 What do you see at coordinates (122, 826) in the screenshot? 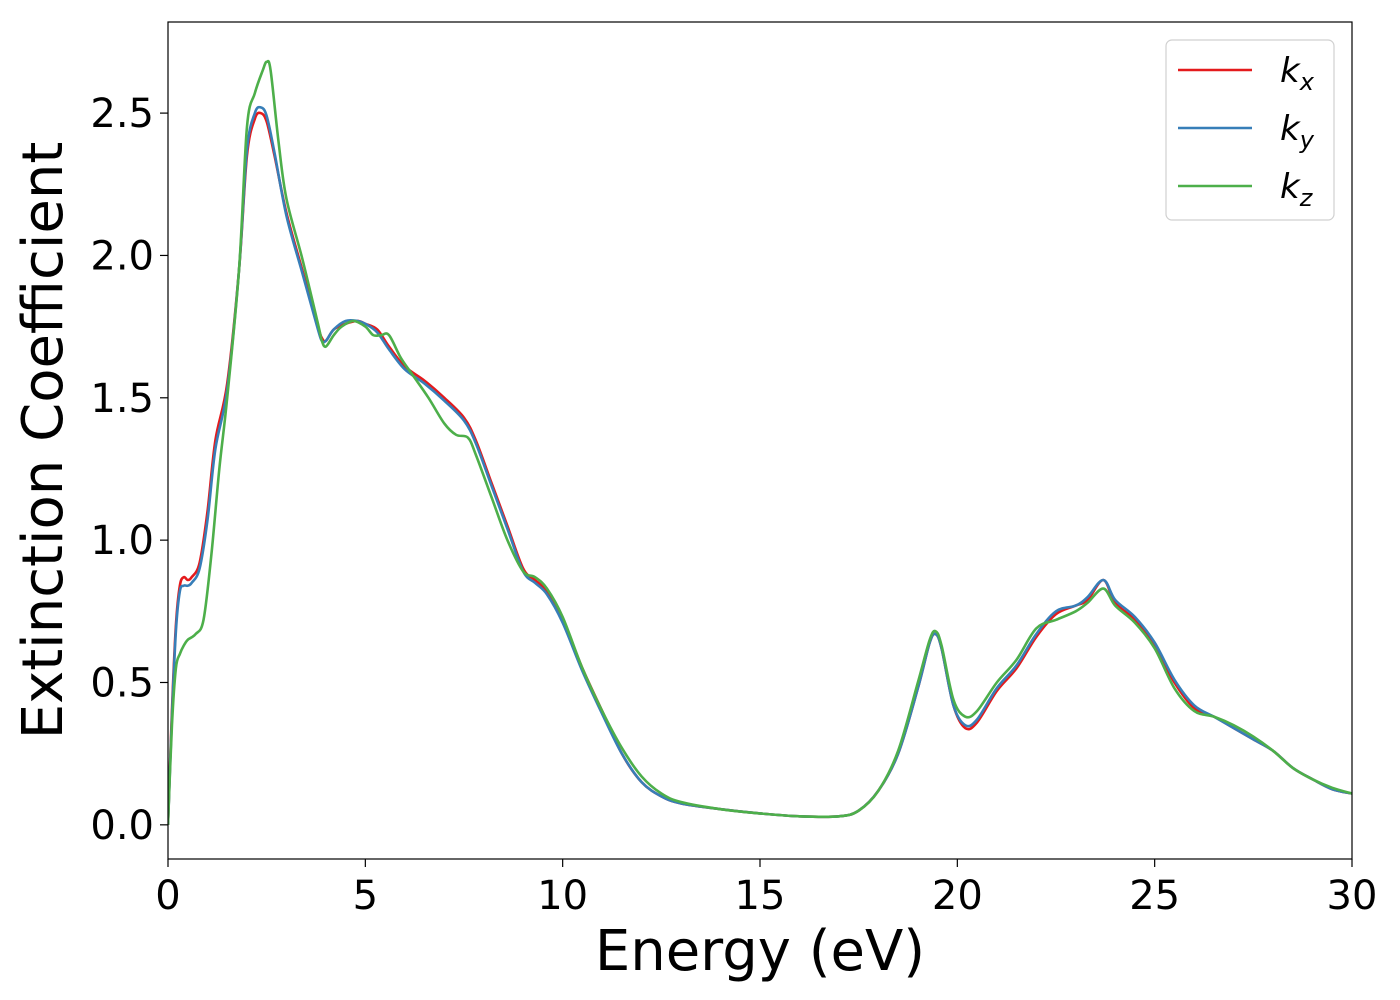
I see `y-tick-label: 0.0` at bounding box center [122, 826].